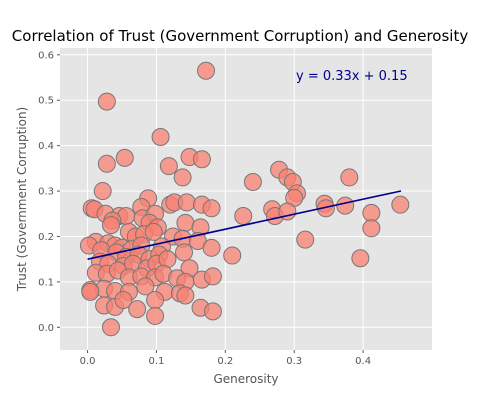 This screenshot has width=480, height=400. I want to click on x-tick-label: 0.3, so click(294, 361).